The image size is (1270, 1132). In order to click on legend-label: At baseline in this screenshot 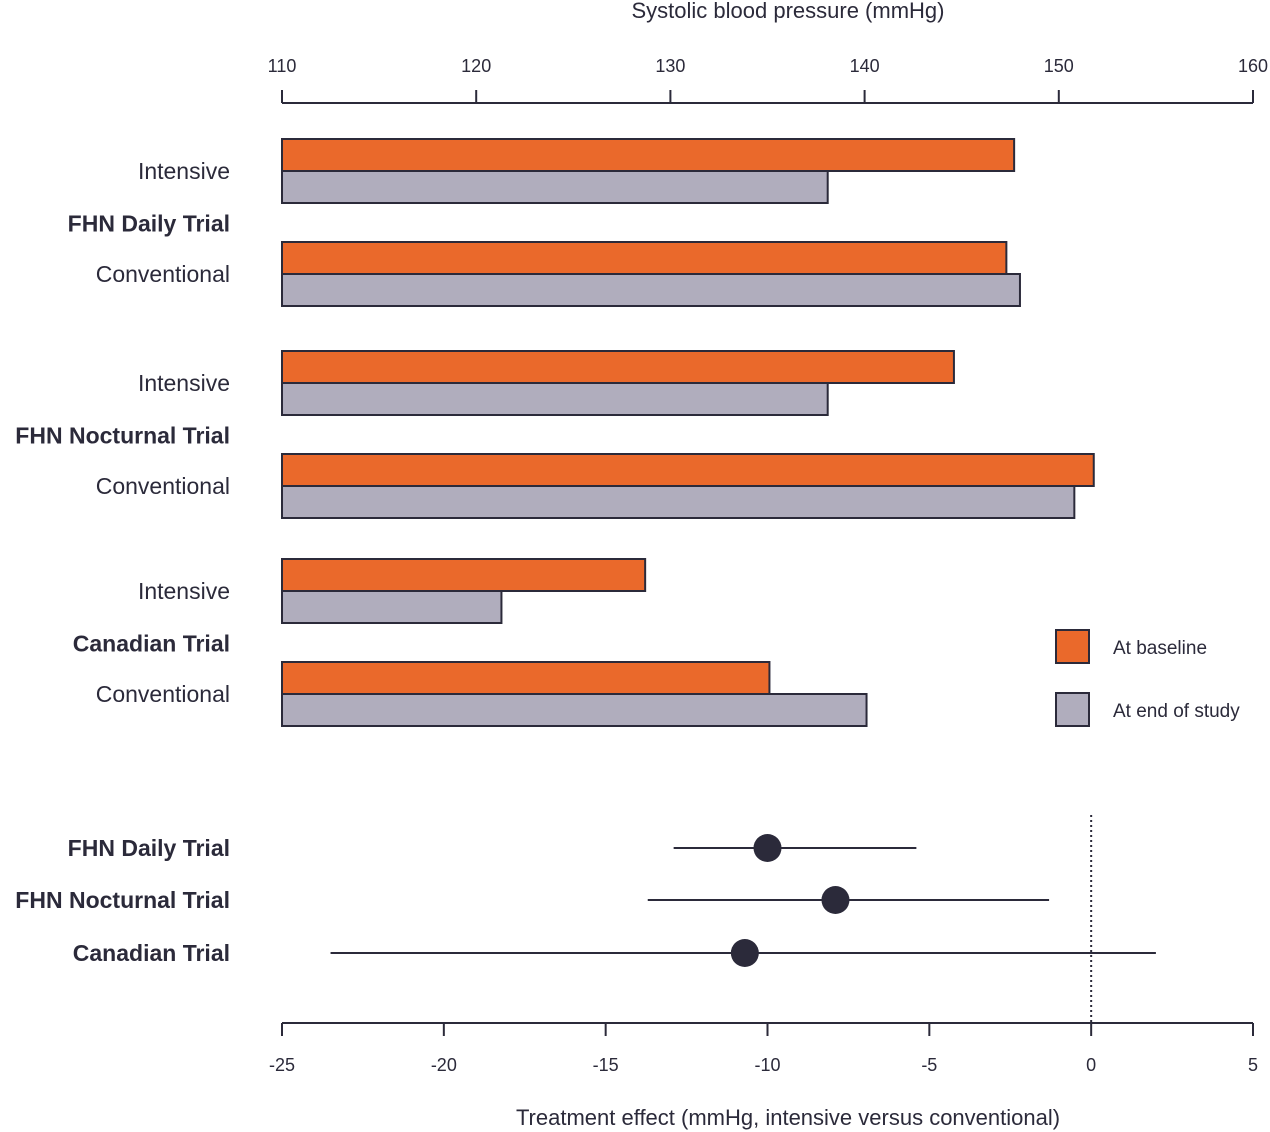, I will do `click(1160, 648)`.